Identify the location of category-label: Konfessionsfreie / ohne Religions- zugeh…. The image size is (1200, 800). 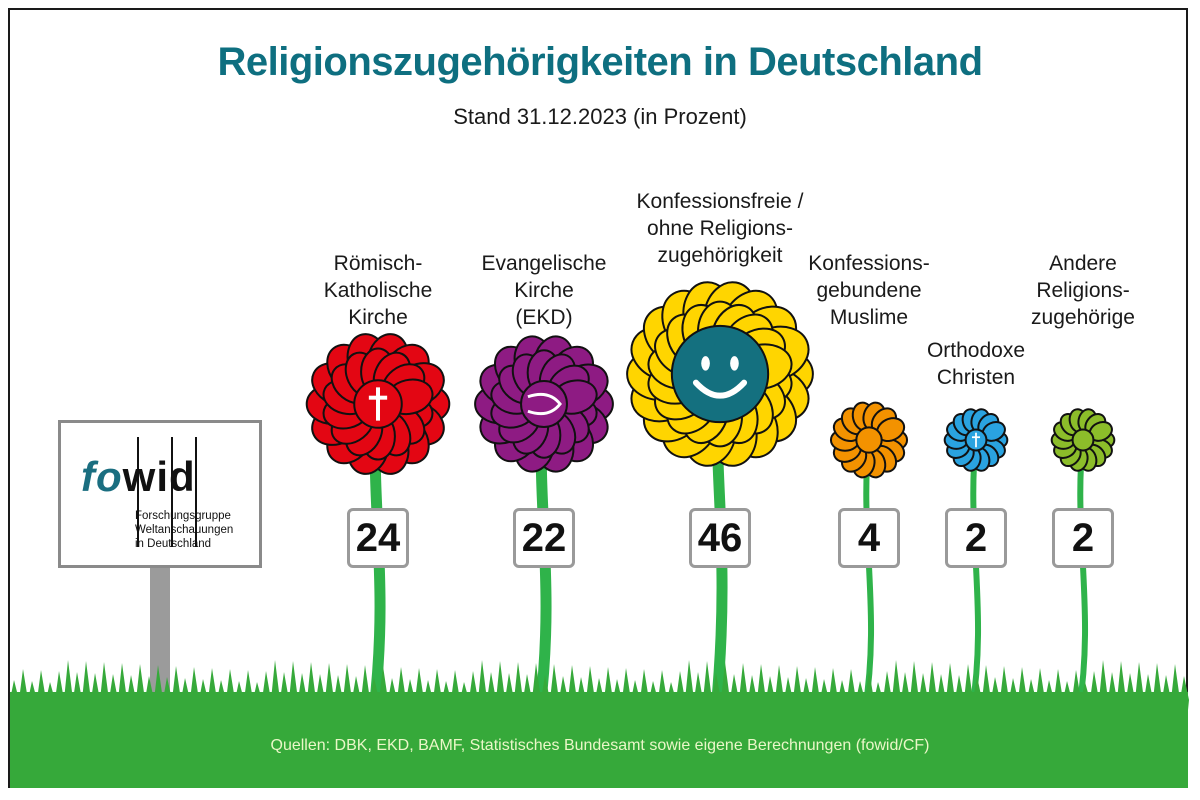
(720, 228).